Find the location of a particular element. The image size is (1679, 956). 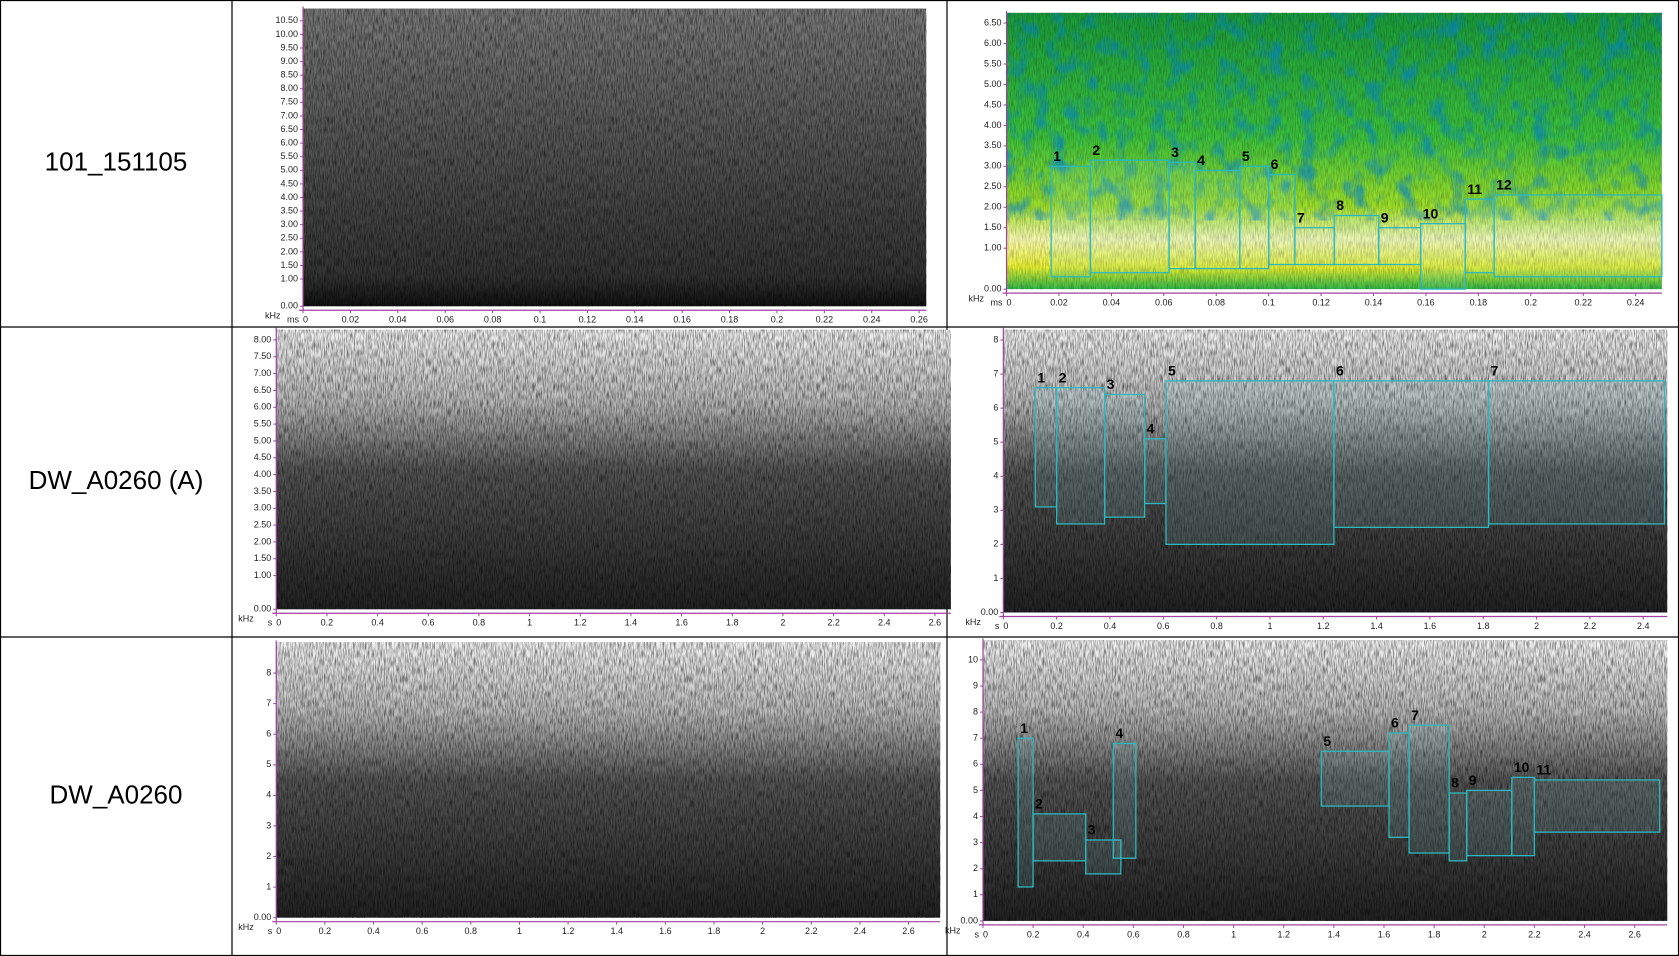

y-tick-label: 9.00 is located at coordinates (290, 61).